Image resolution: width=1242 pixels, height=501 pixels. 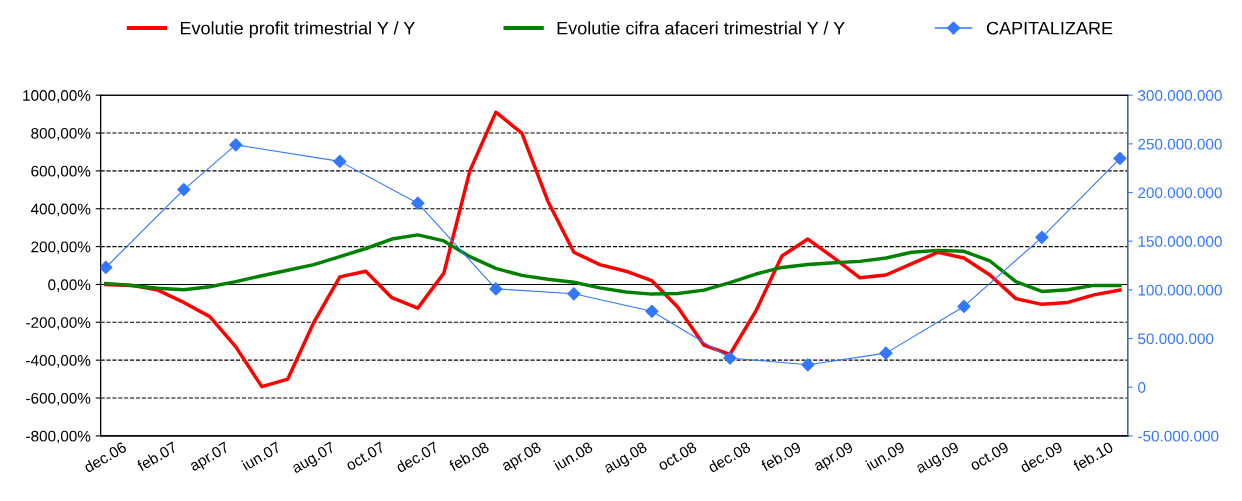 I want to click on y-tick-label: 200,00%, so click(x=61, y=248).